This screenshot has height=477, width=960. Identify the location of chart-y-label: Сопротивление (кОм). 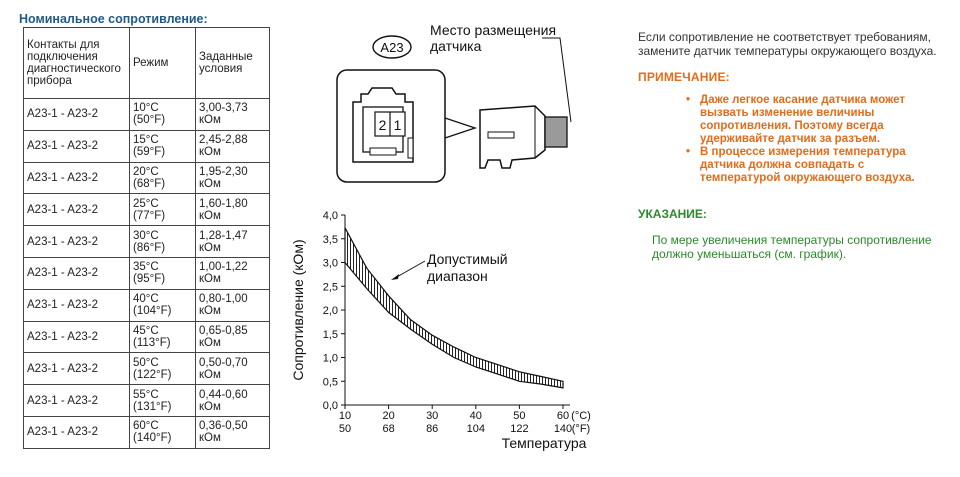
(298, 309).